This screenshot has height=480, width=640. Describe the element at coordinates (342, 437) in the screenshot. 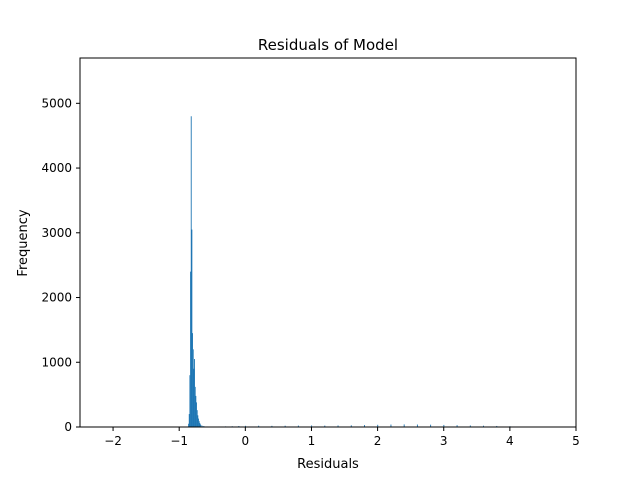

I see `x-axis-ticks: −2 −1 0 1 2 3 4 5` at that location.